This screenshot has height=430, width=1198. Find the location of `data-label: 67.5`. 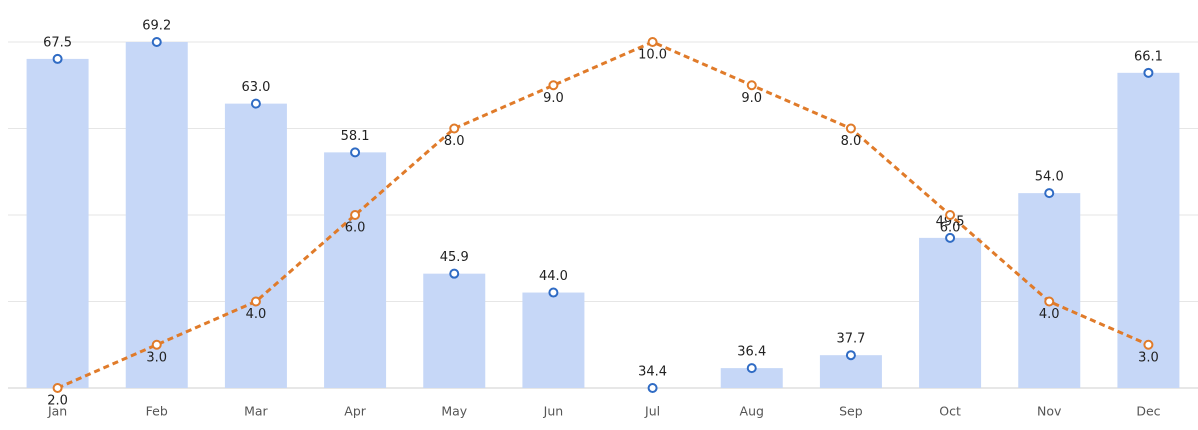

data-label: 67.5 is located at coordinates (57, 42).